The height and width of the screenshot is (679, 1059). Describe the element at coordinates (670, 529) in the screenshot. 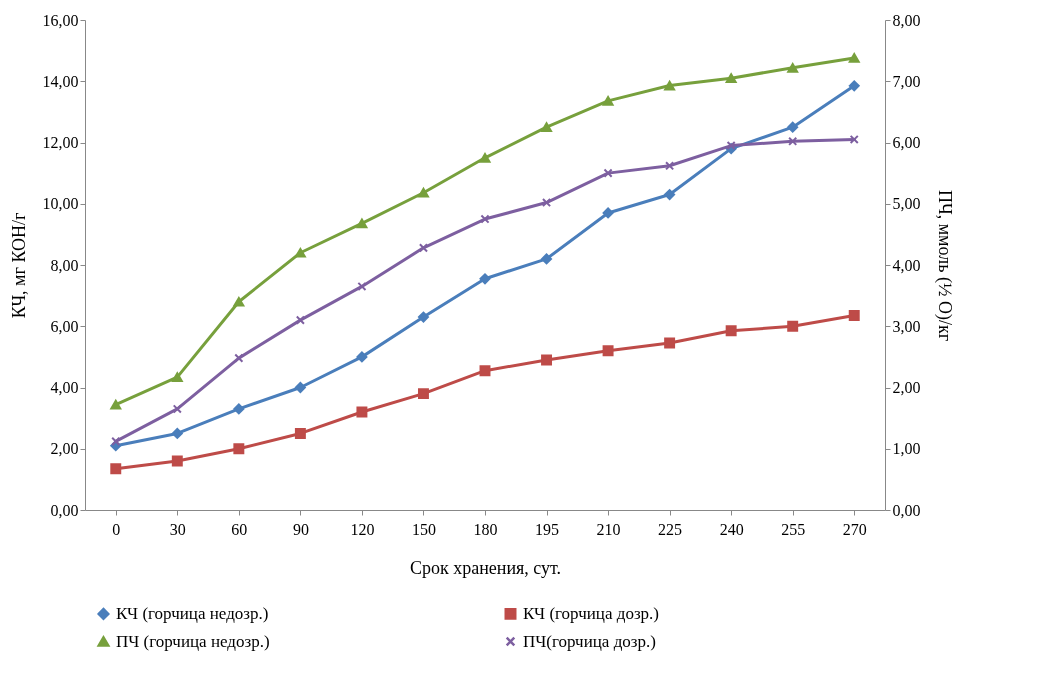

I see `x-tick-label: 225` at that location.